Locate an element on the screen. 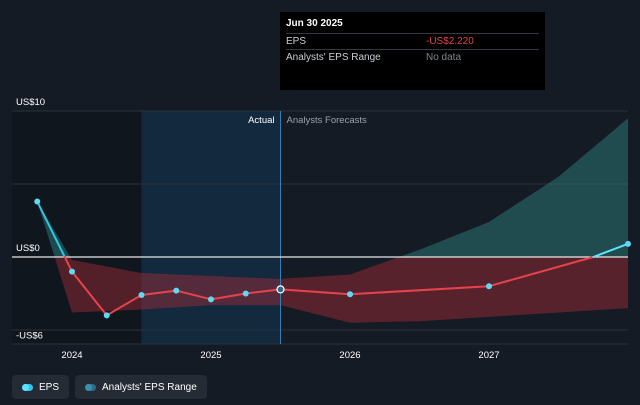 Image resolution: width=640 pixels, height=405 pixels. tooltip-label-eps: EPS is located at coordinates (296, 41).